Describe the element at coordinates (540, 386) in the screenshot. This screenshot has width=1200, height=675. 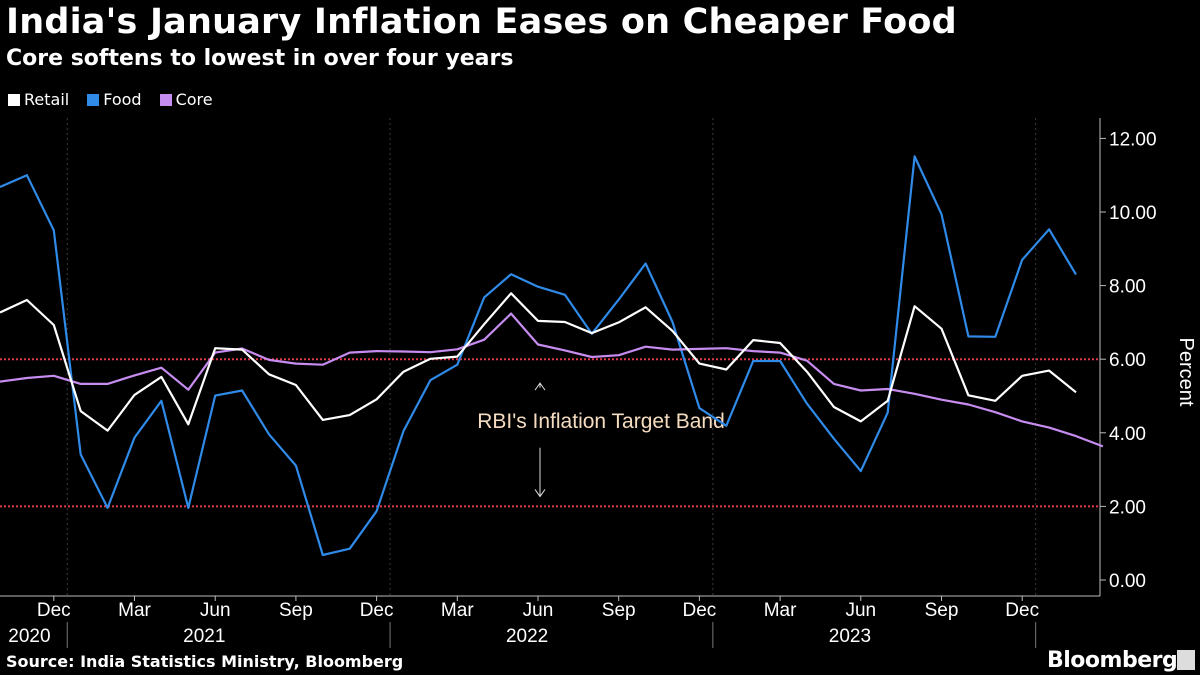
I see `arrow-up-head` at that location.